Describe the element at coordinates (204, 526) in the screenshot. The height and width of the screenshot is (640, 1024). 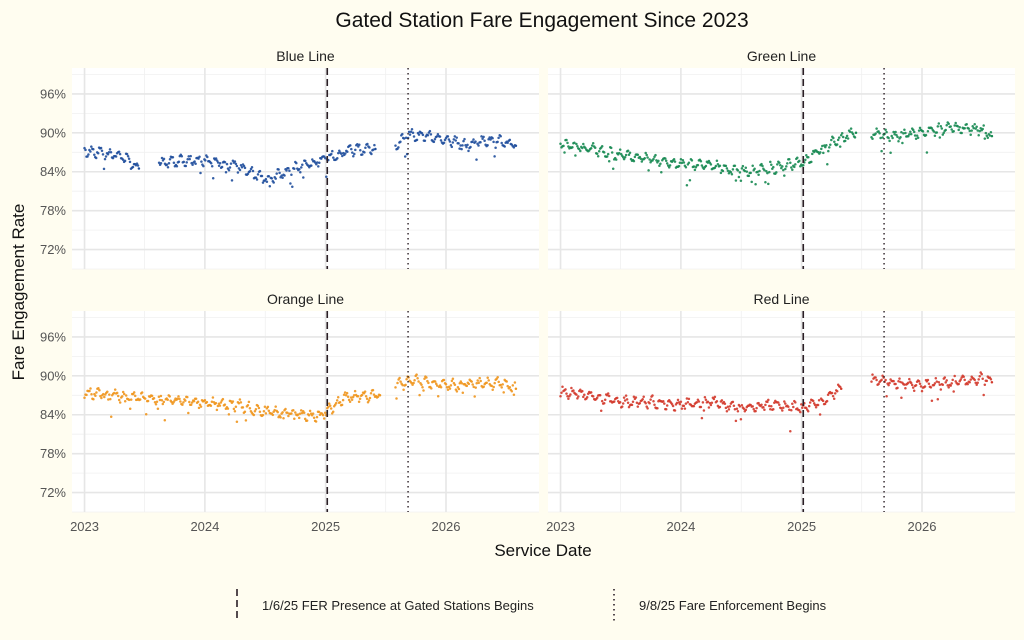
I see `x-tick-label: 2024` at that location.